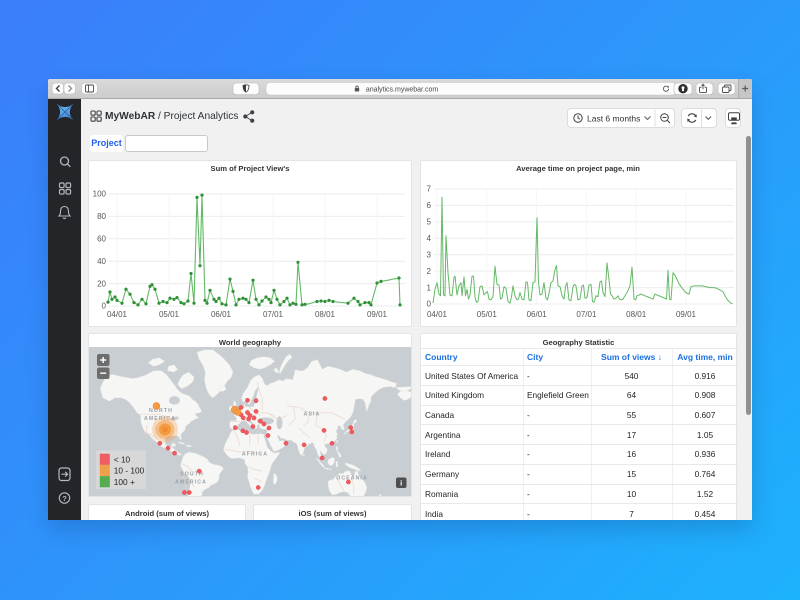 Image resolution: width=800 pixels, height=600 pixels. I want to click on svg-text: 7, so click(429, 189).